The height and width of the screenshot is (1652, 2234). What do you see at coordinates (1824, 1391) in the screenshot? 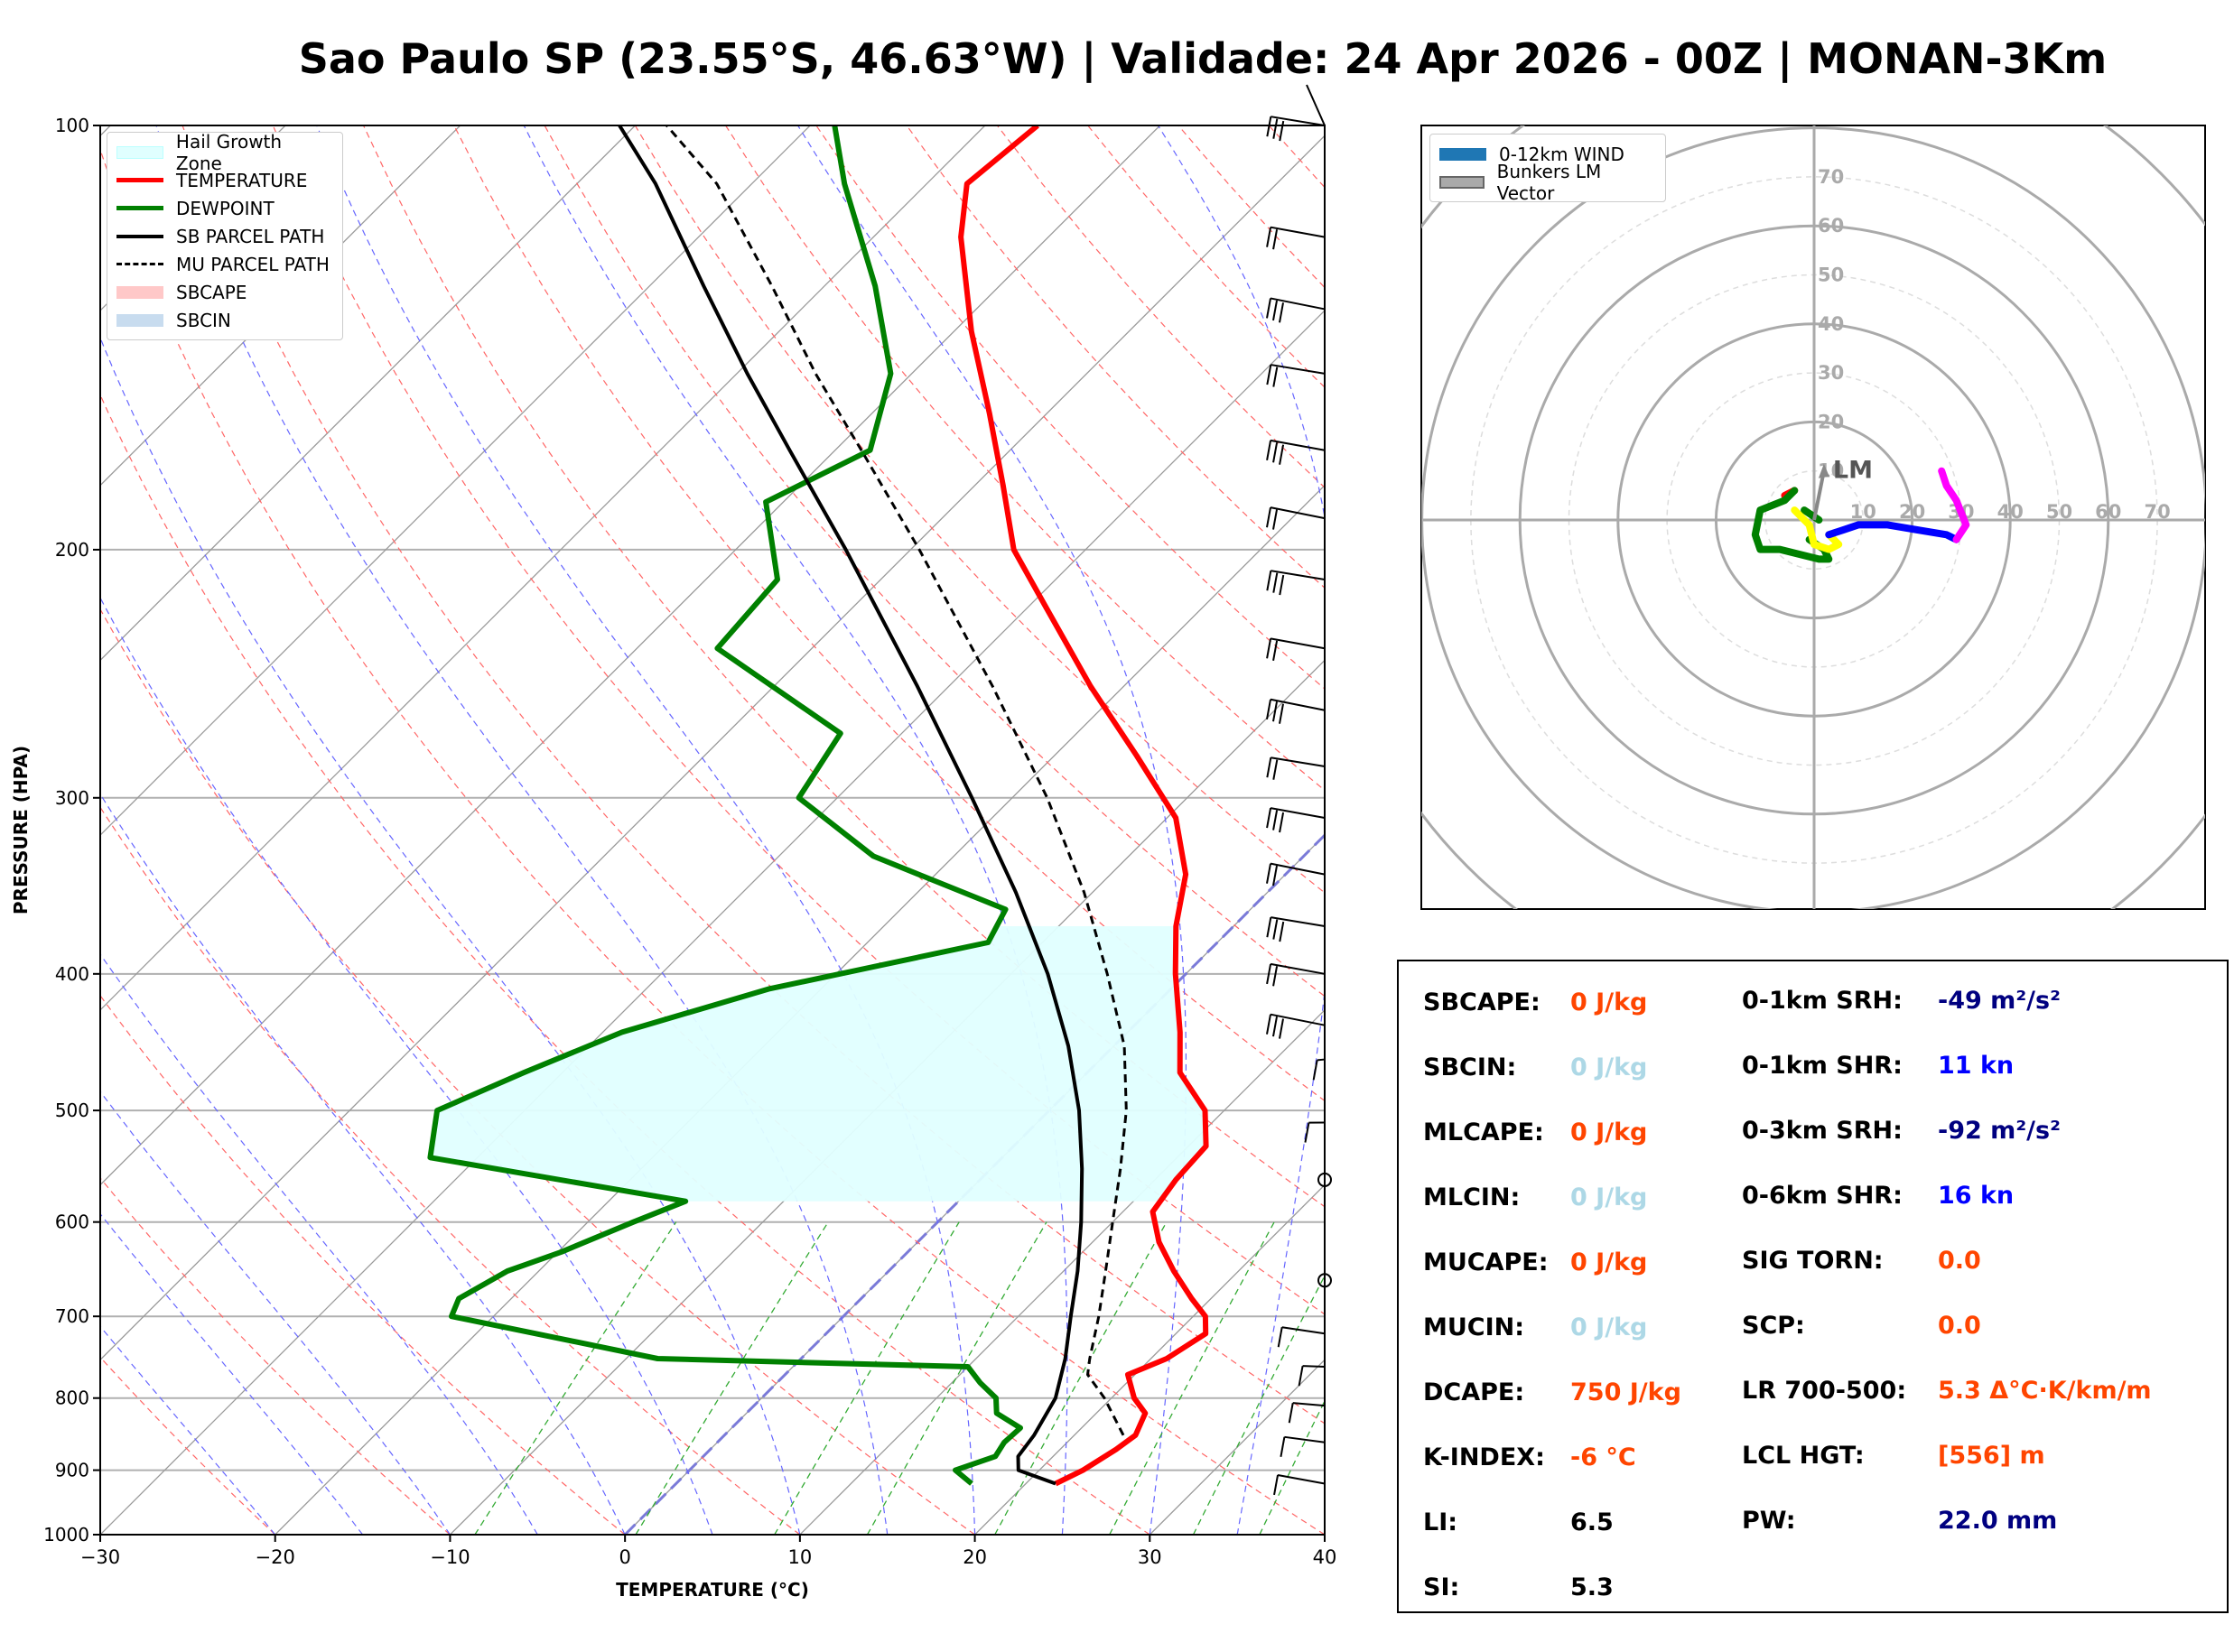
I see `stat-label: LR 700-500:` at bounding box center [1824, 1391].